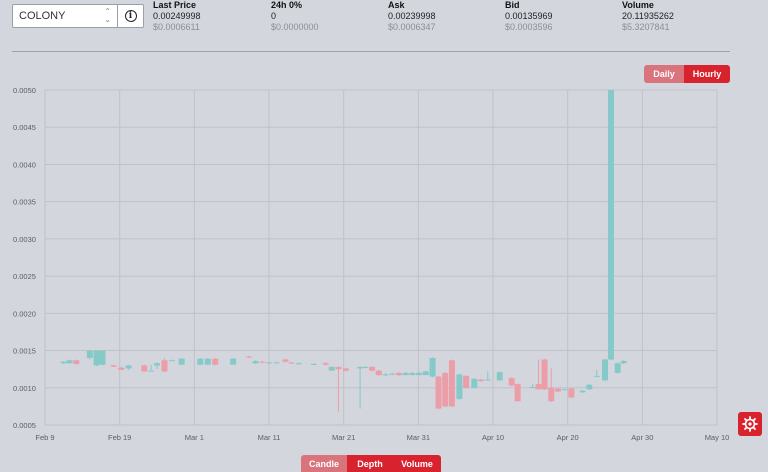 Image resolution: width=768 pixels, height=472 pixels. I want to click on stat-volume: Volume 20.11935262 $5.3207841, so click(648, 16).